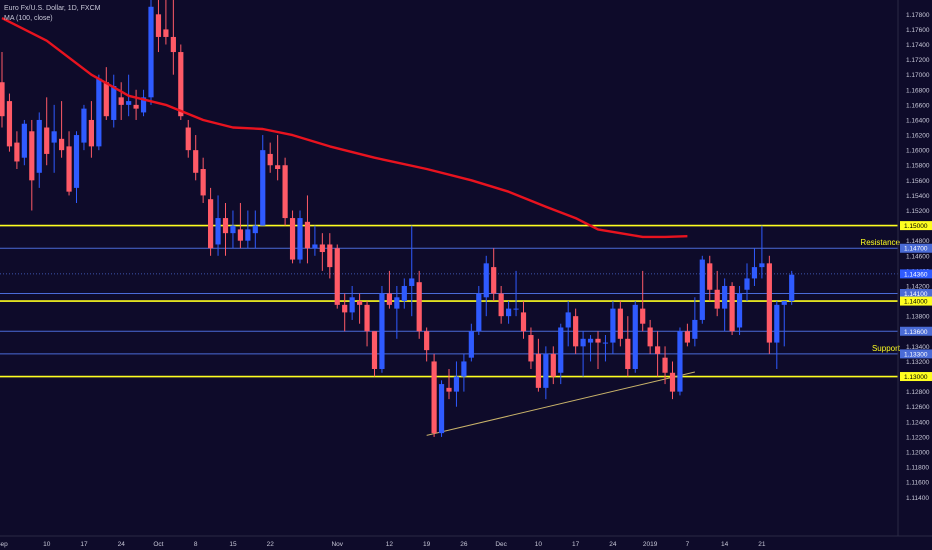 Image resolution: width=932 pixels, height=550 pixels. Describe the element at coordinates (918, 75) in the screenshot. I see `price-tick-label: 1.17000` at that location.